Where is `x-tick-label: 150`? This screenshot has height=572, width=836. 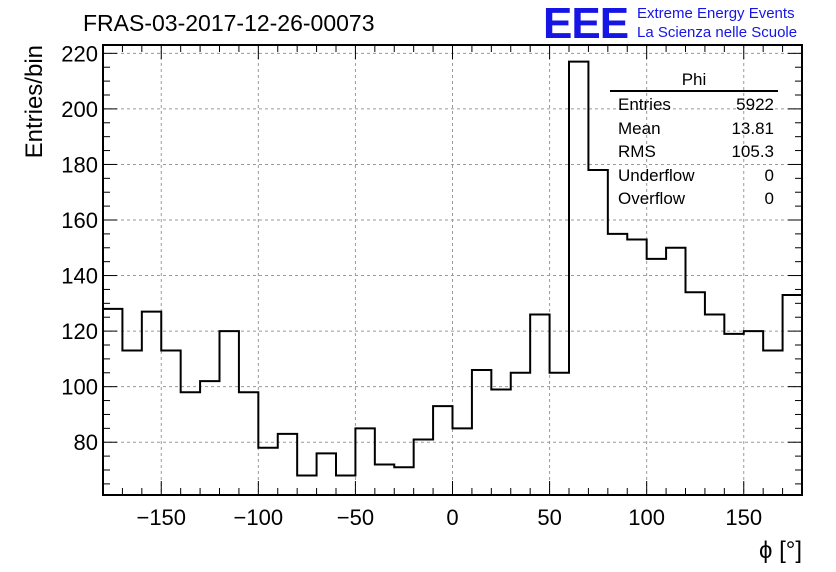
x-tick-label: 150 is located at coordinates (743, 517).